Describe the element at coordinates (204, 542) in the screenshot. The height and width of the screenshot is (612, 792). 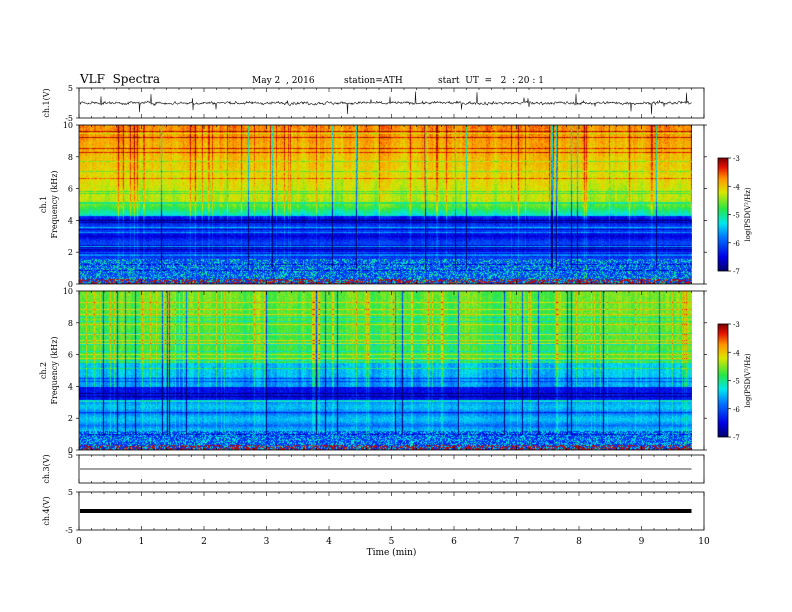
I see `x-tick-label: 2` at that location.